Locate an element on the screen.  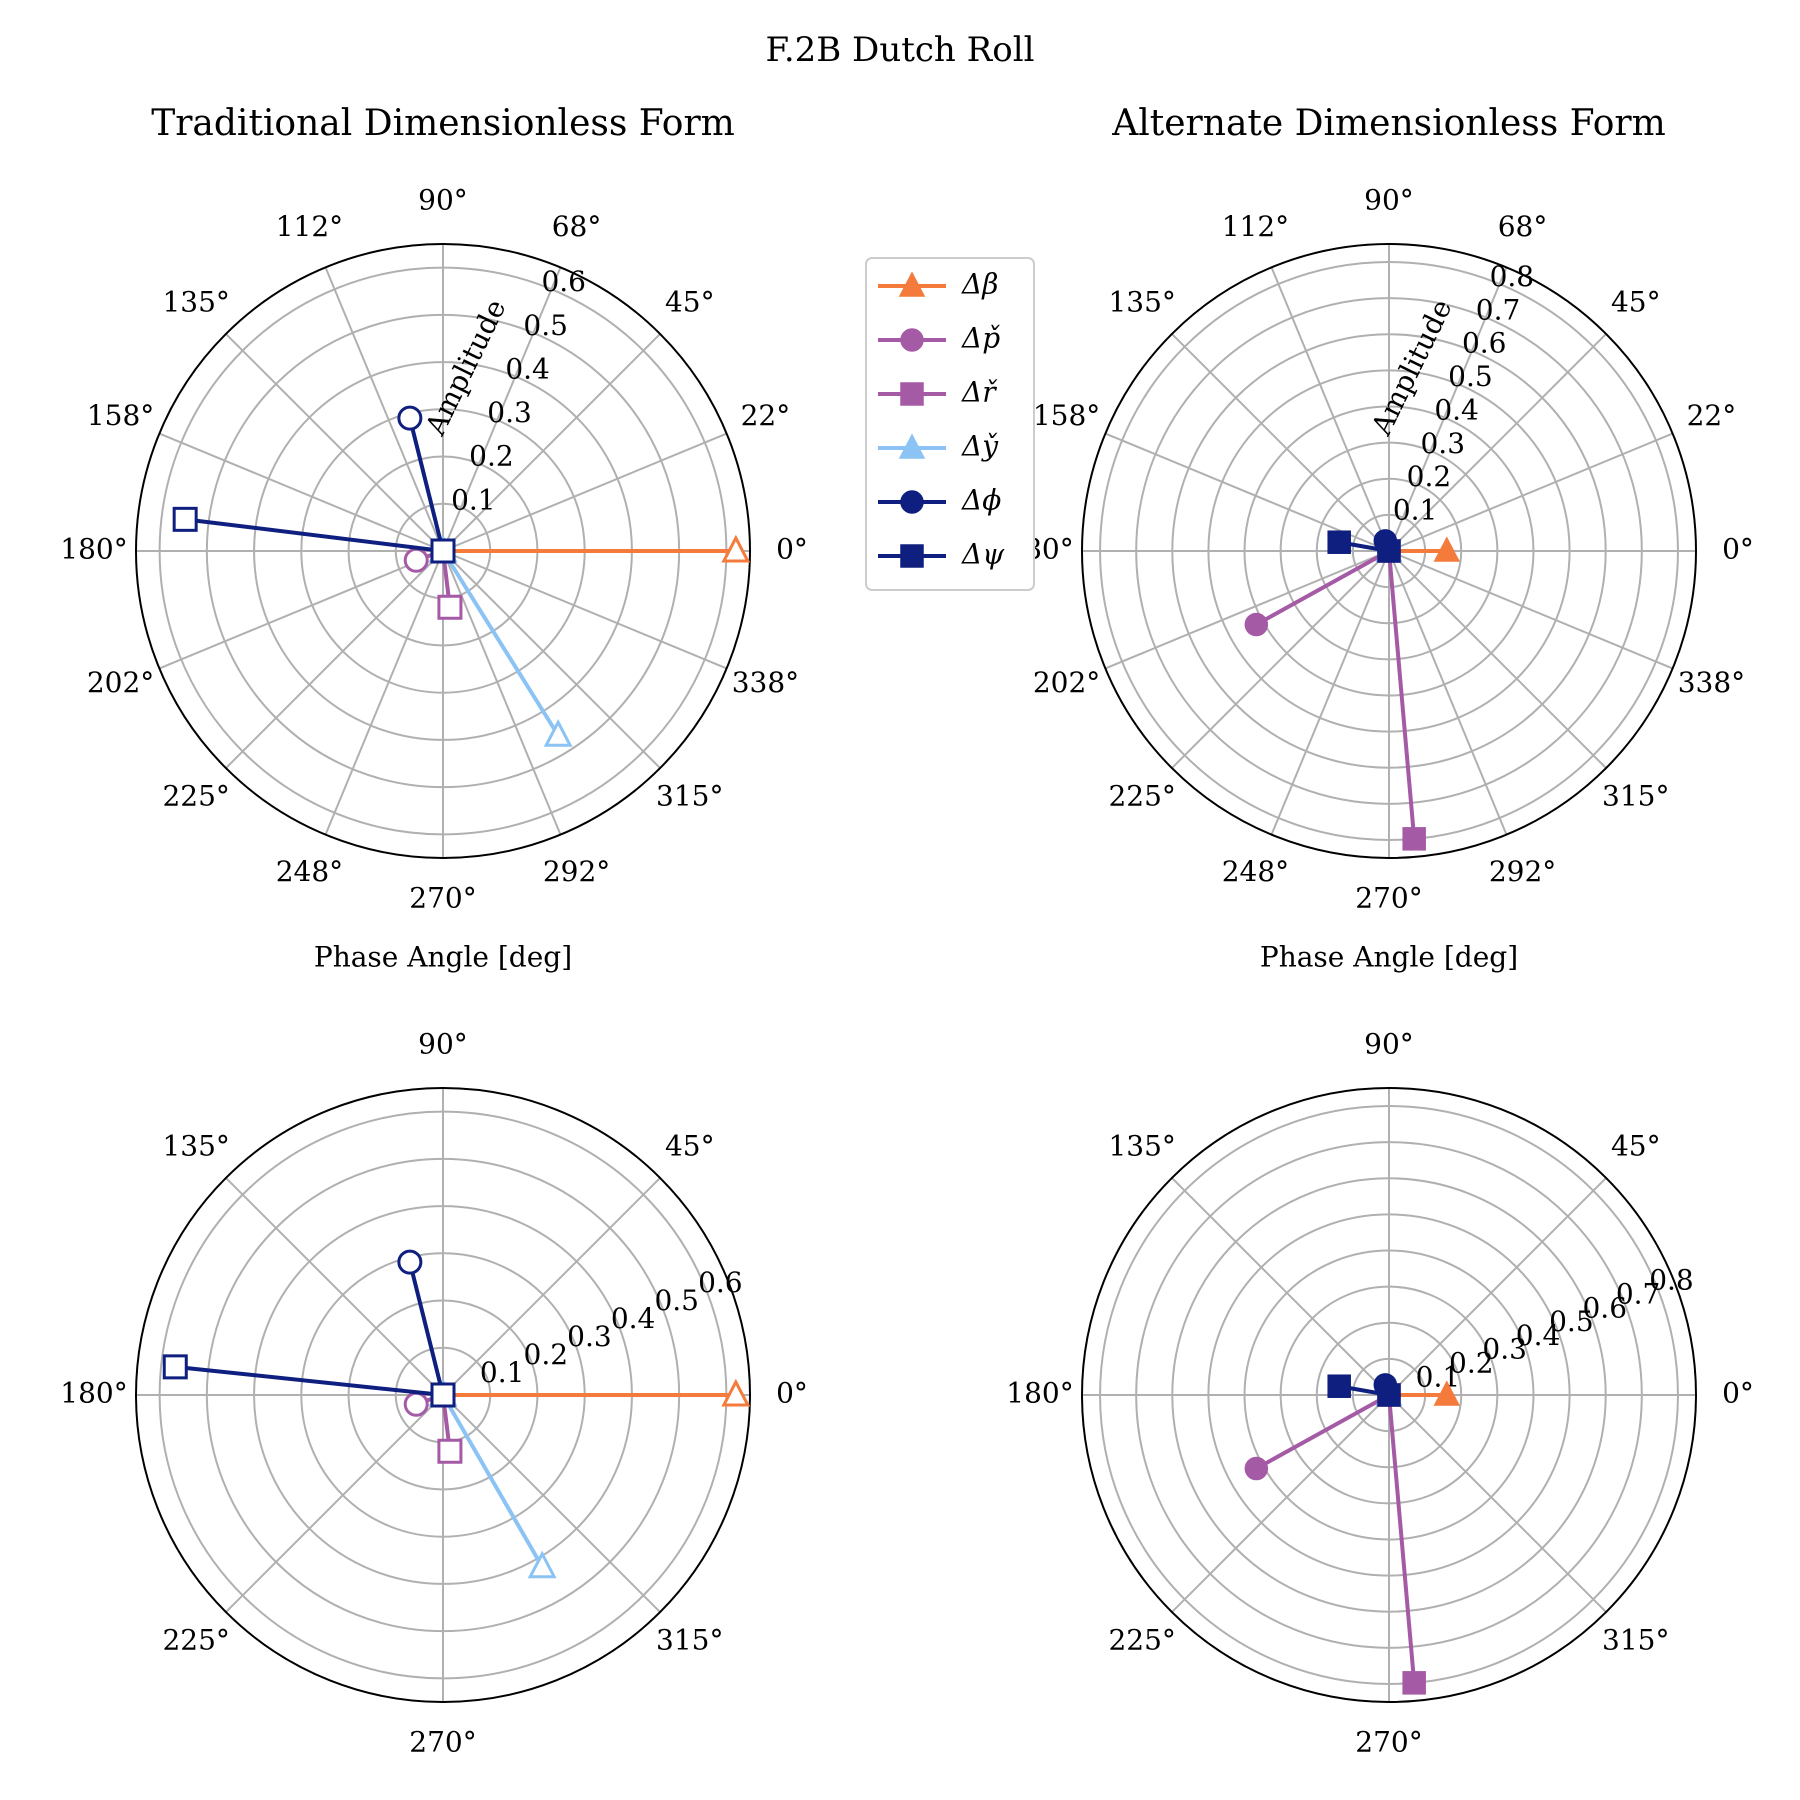
panel-title: Alternate Dimensionless Form is located at coordinates (1388, 123).